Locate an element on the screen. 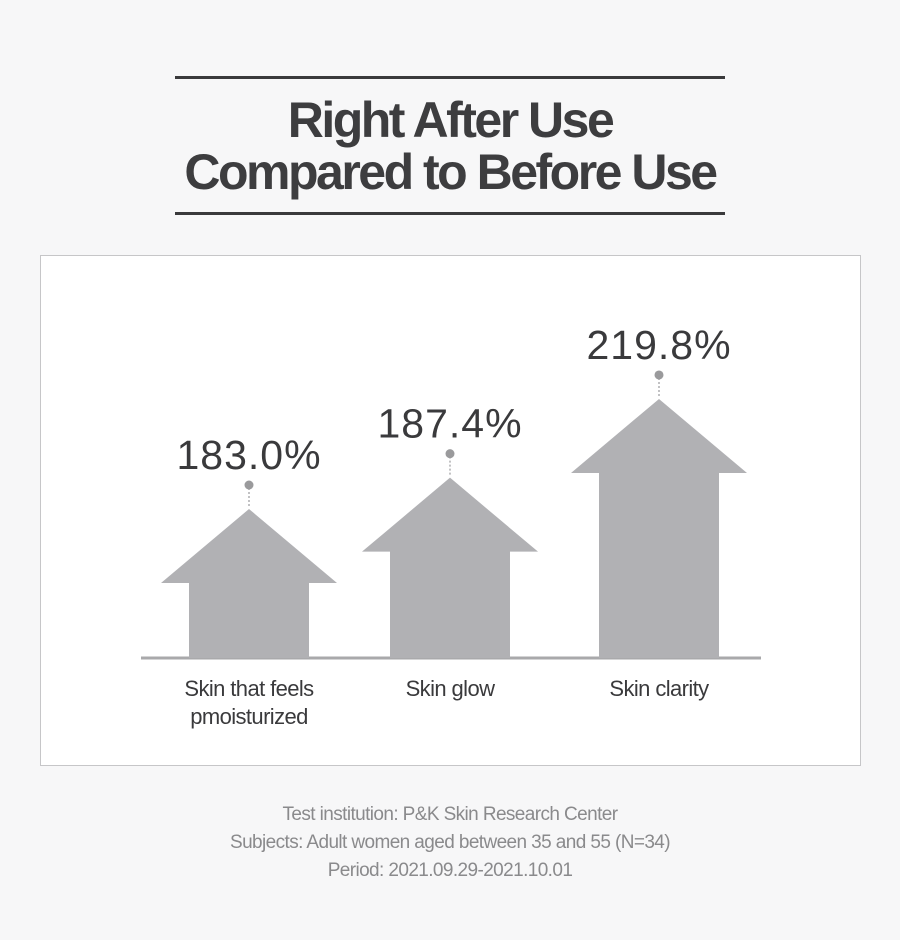 Image resolution: width=900 pixels, height=940 pixels. category-label: Skin that feels is located at coordinates (249, 688).